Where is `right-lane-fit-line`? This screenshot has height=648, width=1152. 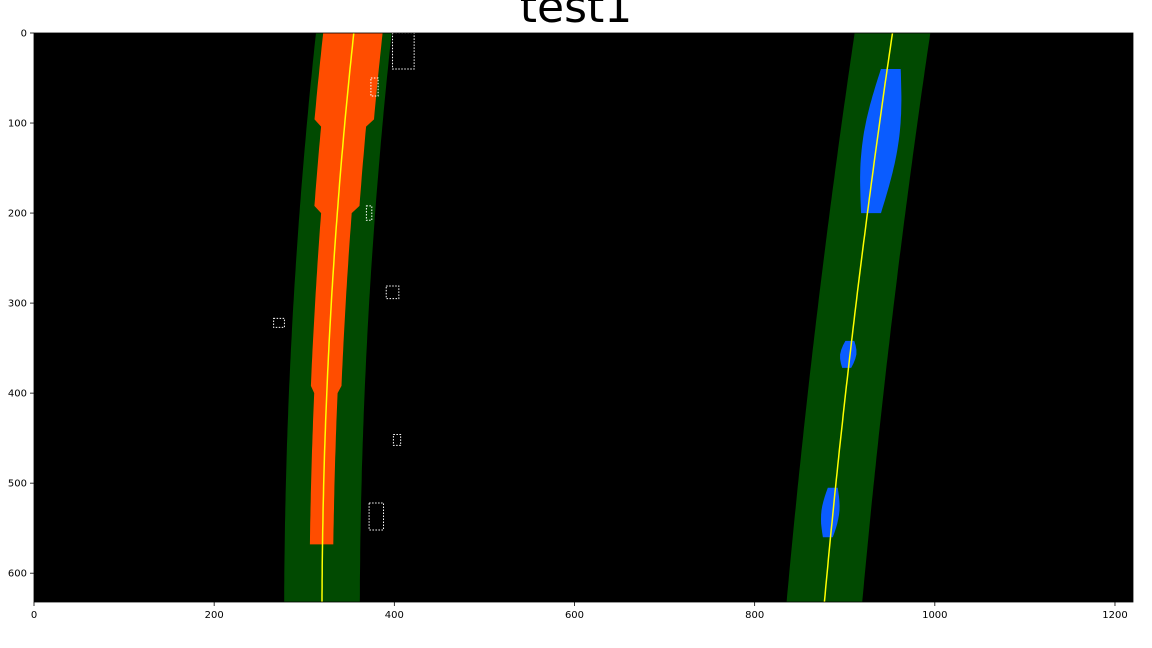 right-lane-fit-line is located at coordinates (858, 317).